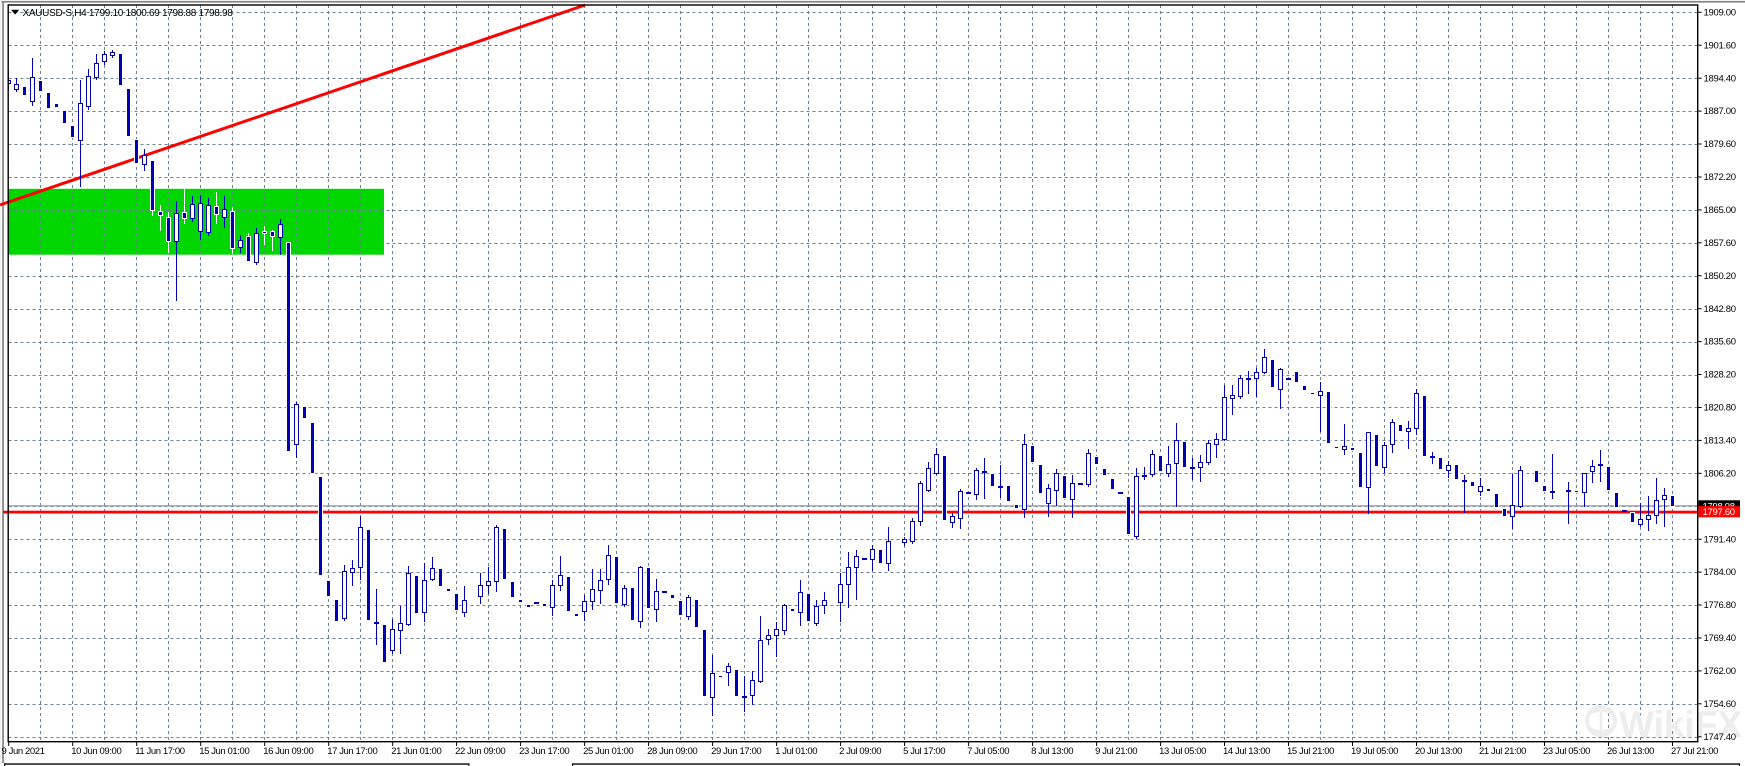 This screenshot has width=1745, height=766. Describe the element at coordinates (480, 751) in the screenshot. I see `svg-text: 22 Jun 09:00` at that location.